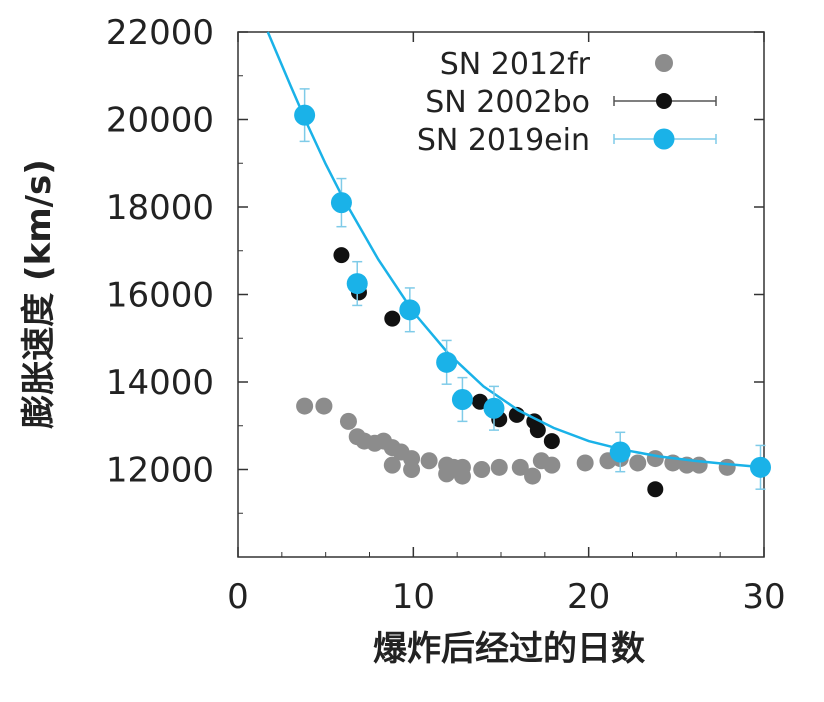  I want to click on x-axis-title: 爆炸后经过的日数, so click(509, 649).